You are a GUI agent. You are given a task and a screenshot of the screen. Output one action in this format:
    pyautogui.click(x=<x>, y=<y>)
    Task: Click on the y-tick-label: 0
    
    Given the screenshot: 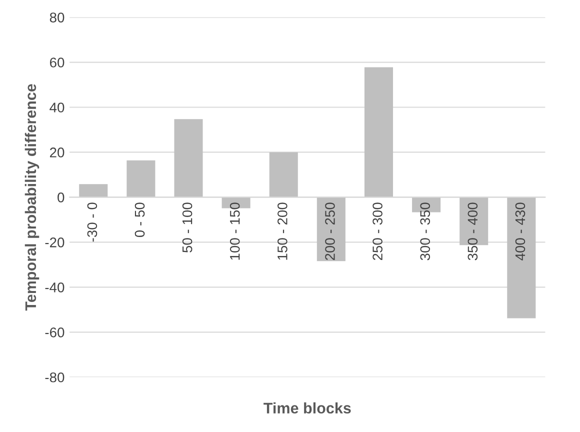 What is the action you would take?
    pyautogui.click(x=61, y=197)
    